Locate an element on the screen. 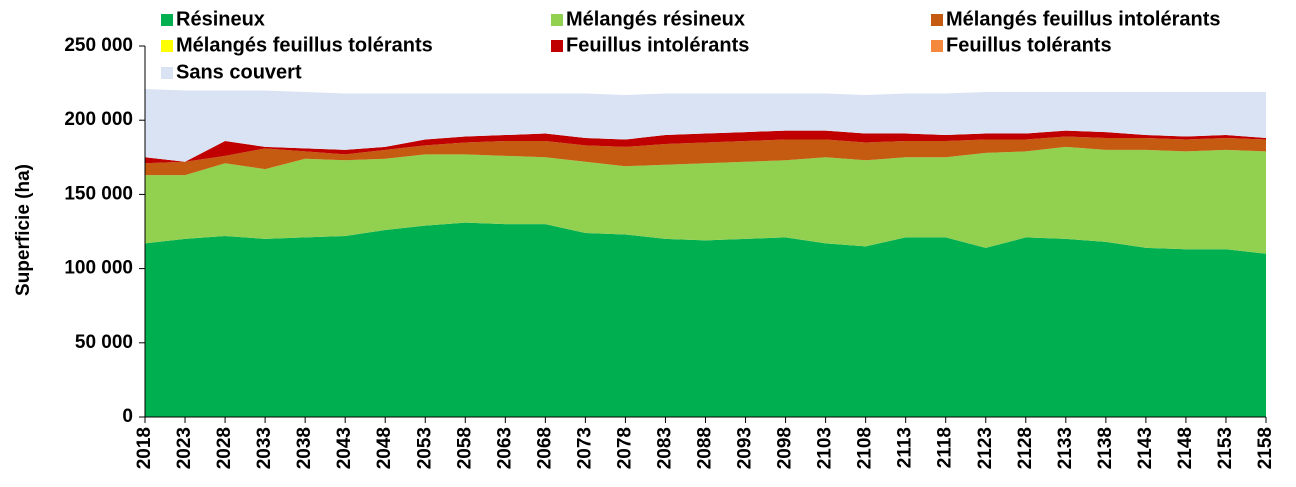  x-tick-label: 2048 is located at coordinates (384, 448).